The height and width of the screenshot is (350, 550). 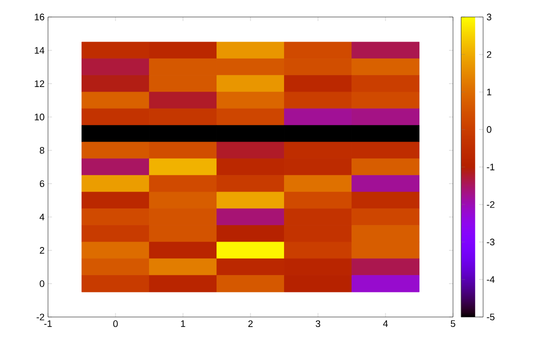 I want to click on y-tick-label: 12, so click(x=39, y=83).